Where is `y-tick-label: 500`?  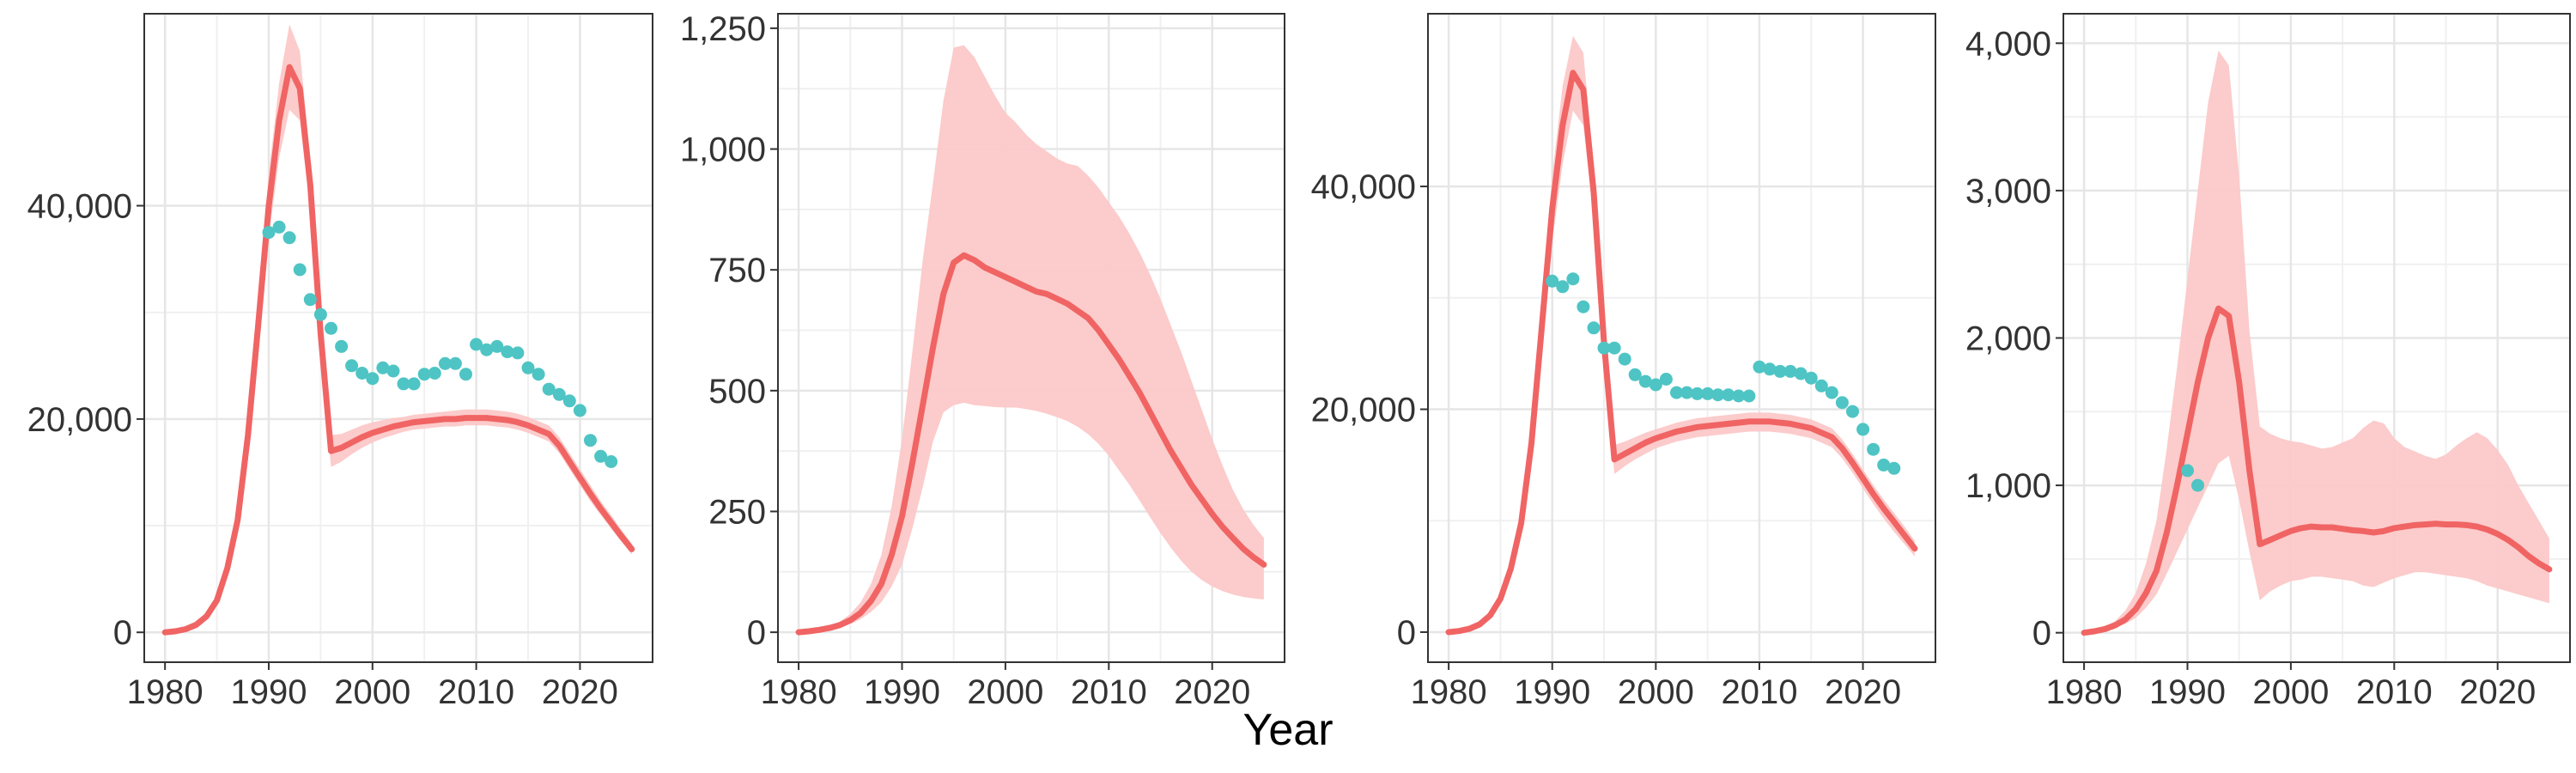
y-tick-label: 500 is located at coordinates (737, 392).